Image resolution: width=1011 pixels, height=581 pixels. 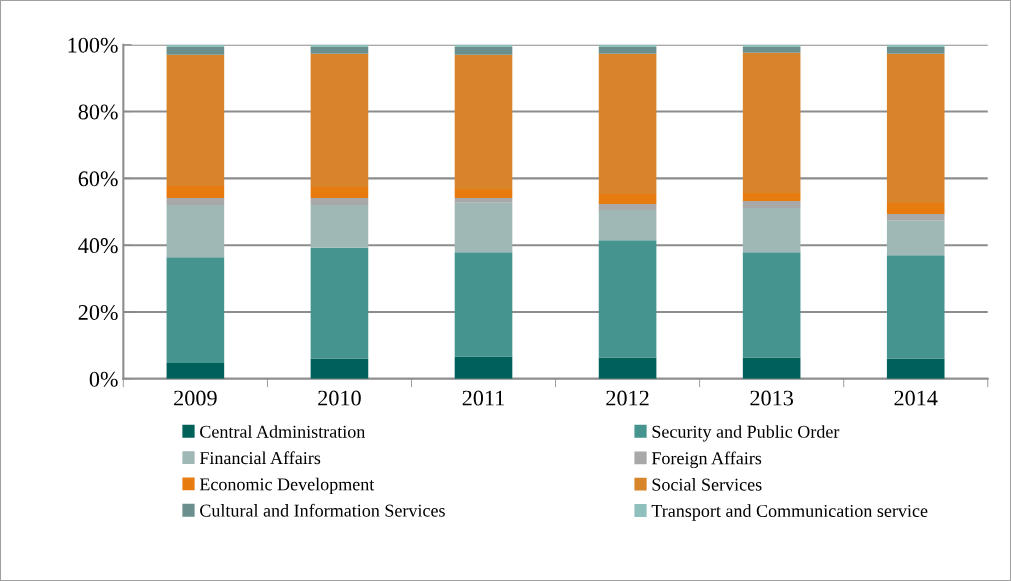 I want to click on y-tick-label: 80%, so click(x=98, y=112).